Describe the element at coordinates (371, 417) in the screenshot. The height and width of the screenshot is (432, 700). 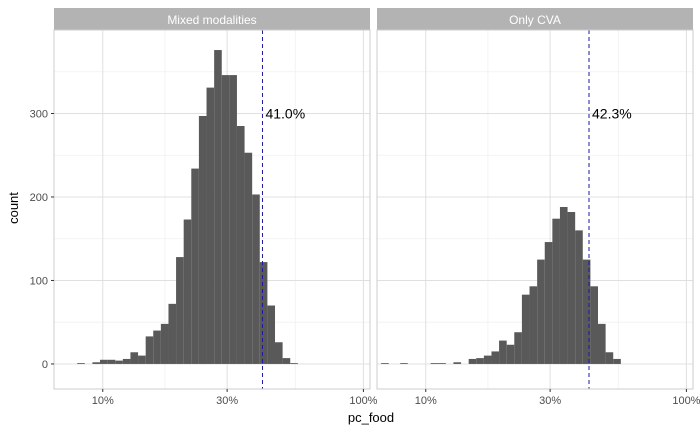
I see `x-axis-title: pc_food` at that location.